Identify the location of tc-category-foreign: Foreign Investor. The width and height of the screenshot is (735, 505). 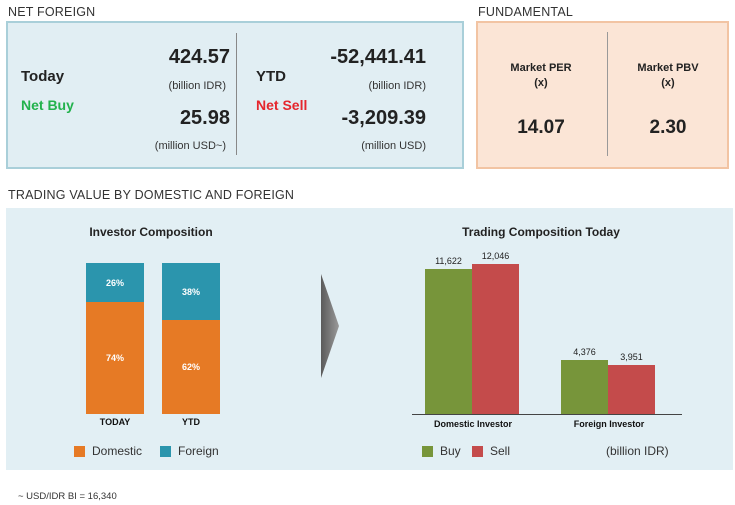
(609, 424).